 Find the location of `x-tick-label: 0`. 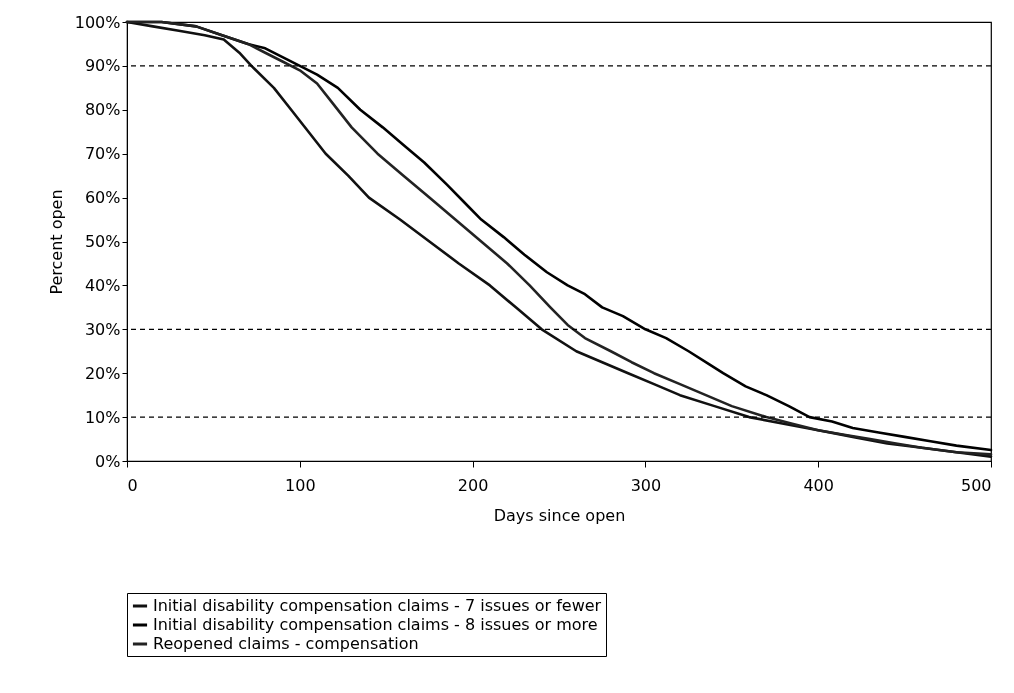

x-tick-label: 0 is located at coordinates (132, 485).